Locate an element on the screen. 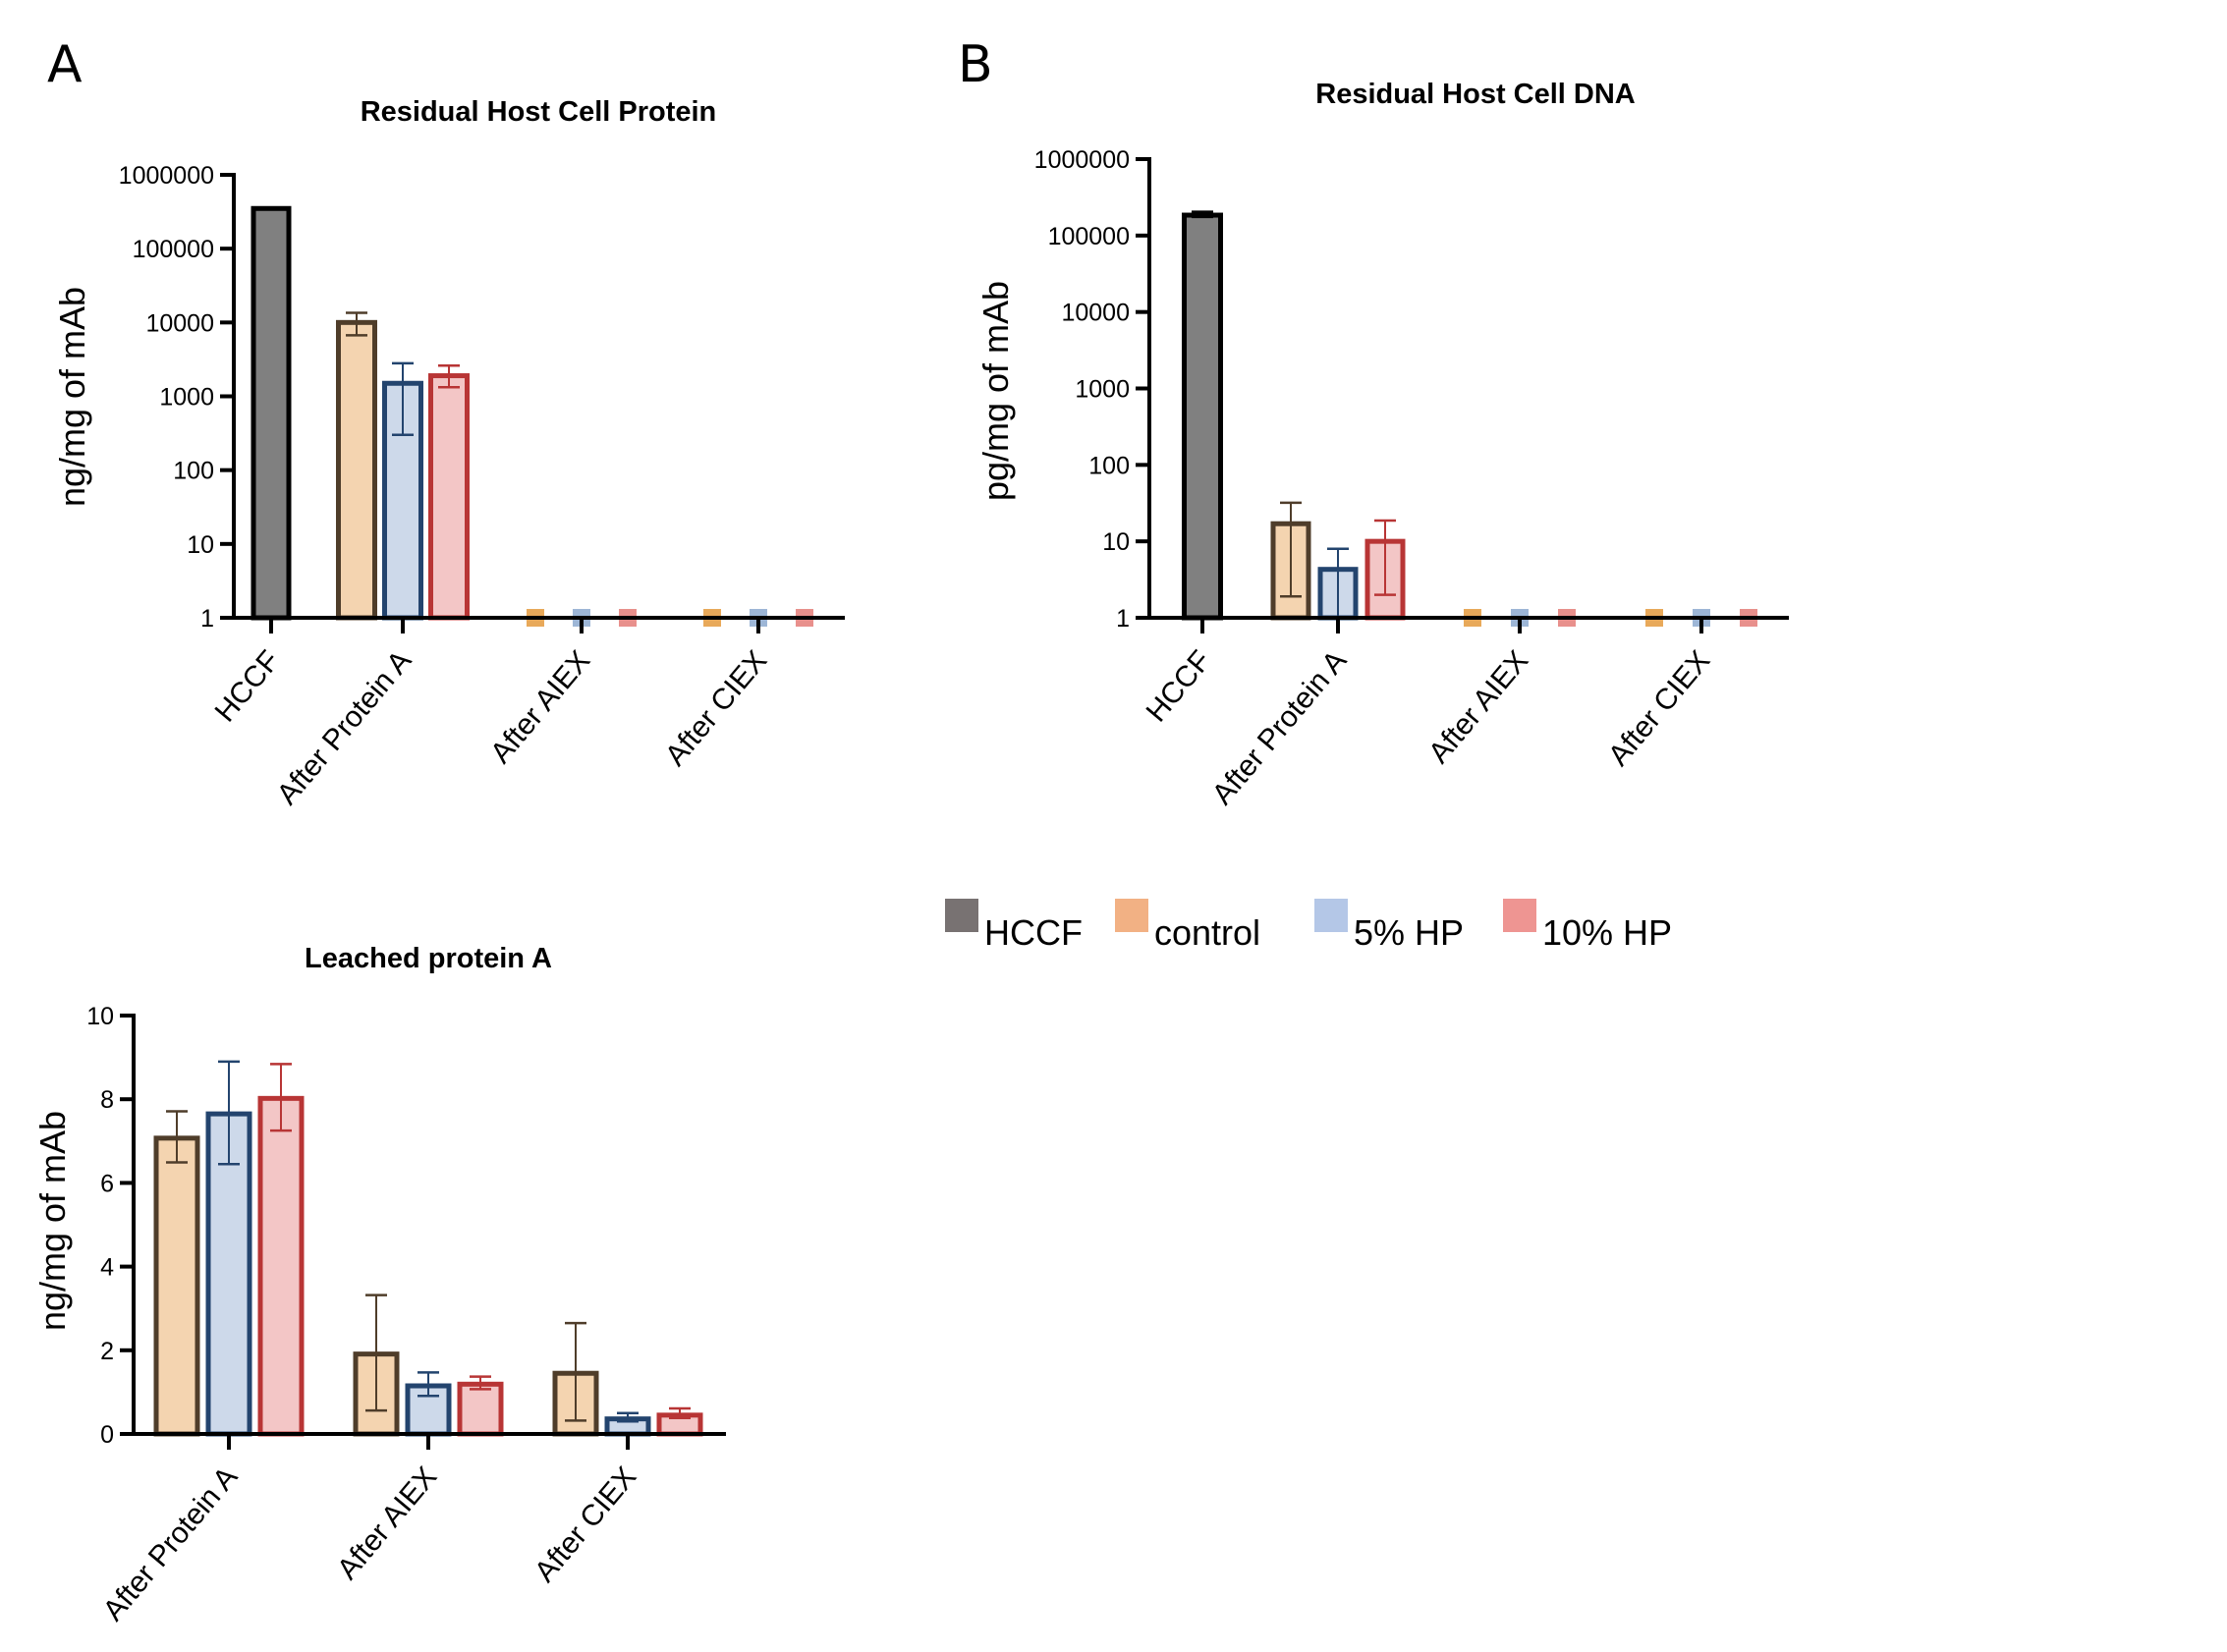  legend-label: control is located at coordinates (1207, 932).